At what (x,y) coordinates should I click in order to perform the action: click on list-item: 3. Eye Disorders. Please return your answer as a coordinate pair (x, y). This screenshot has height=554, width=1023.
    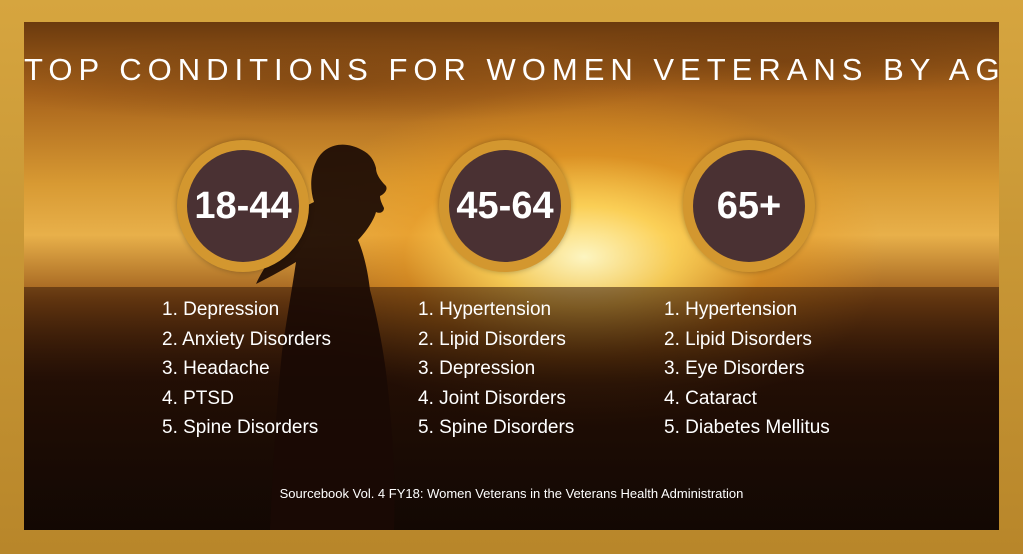
    Looking at the image, I should click on (734, 368).